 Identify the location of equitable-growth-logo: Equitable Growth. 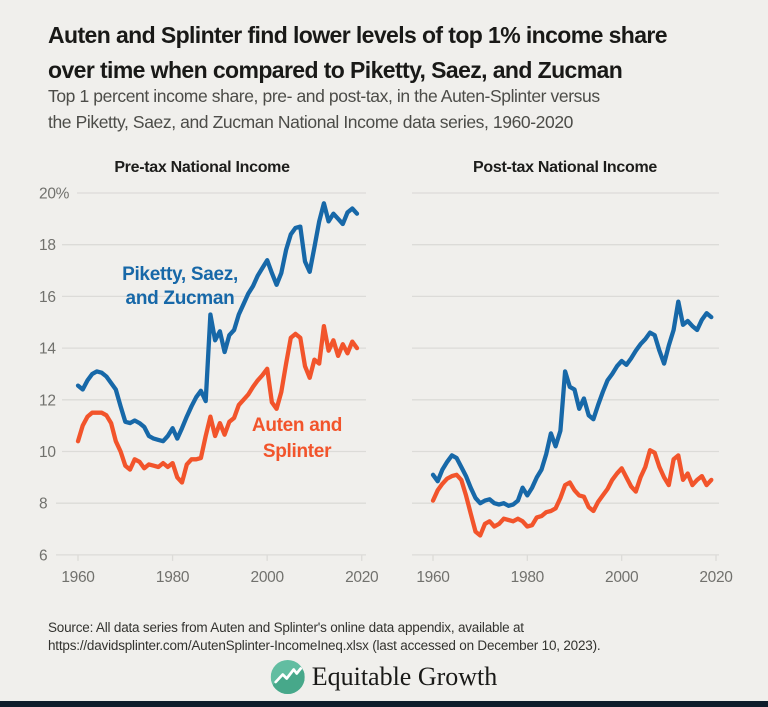
(384, 677).